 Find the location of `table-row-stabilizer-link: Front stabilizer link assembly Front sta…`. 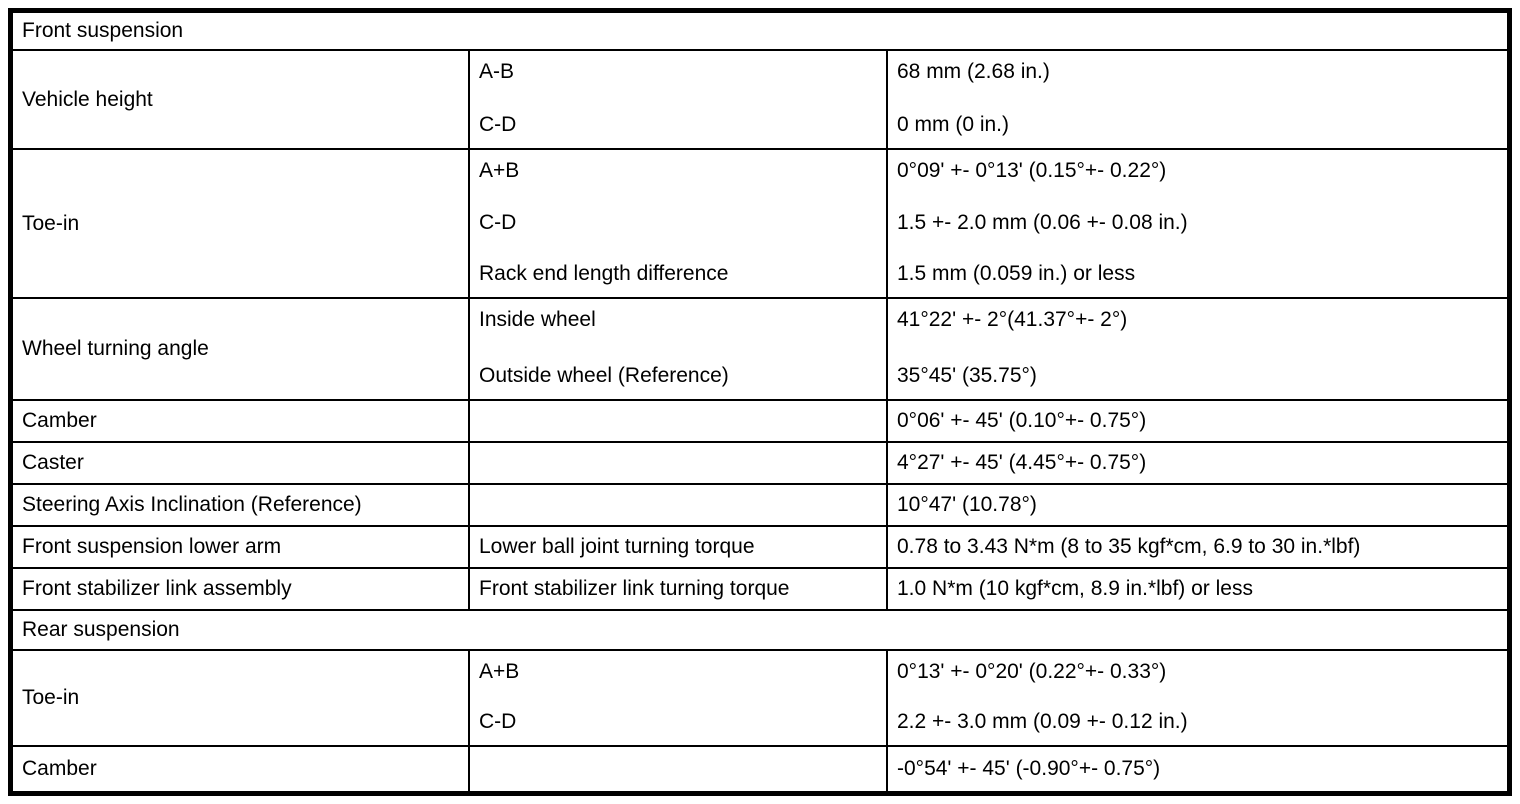

table-row-stabilizer-link: Front stabilizer link assembly Front sta… is located at coordinates (760, 588).